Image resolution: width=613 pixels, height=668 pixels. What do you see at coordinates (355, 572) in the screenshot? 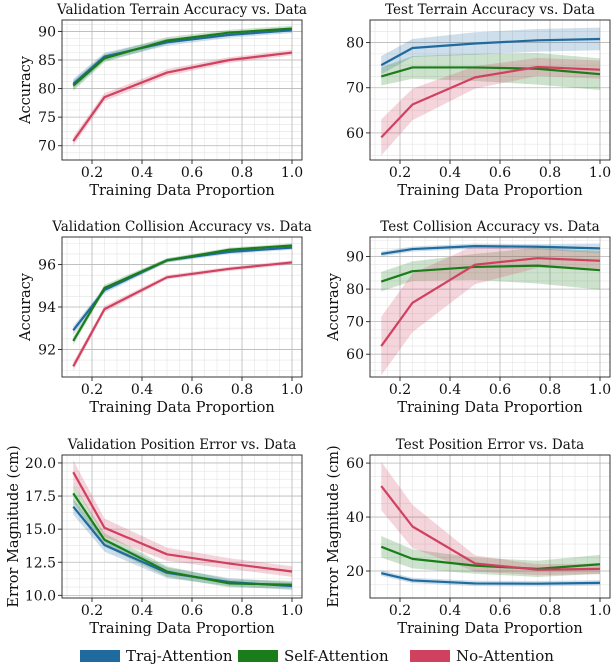
I see `y-tick-label: 20` at bounding box center [355, 572].